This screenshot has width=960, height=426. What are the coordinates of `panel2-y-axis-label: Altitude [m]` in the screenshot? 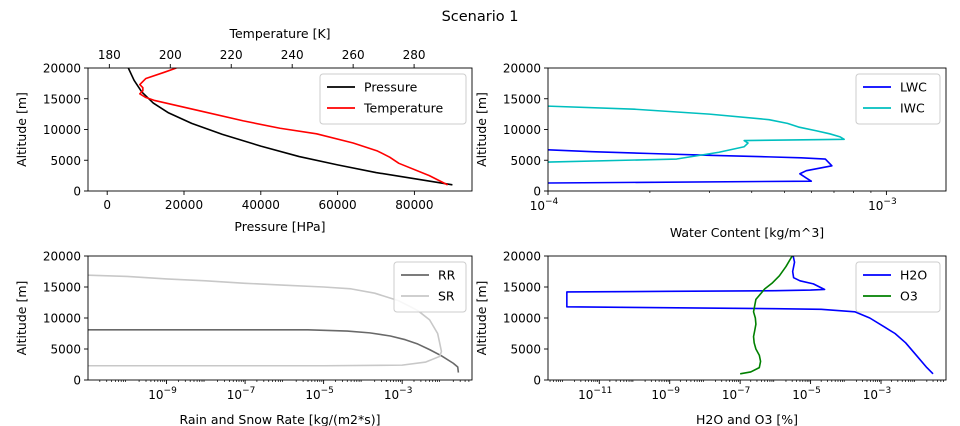 It's located at (481, 129).